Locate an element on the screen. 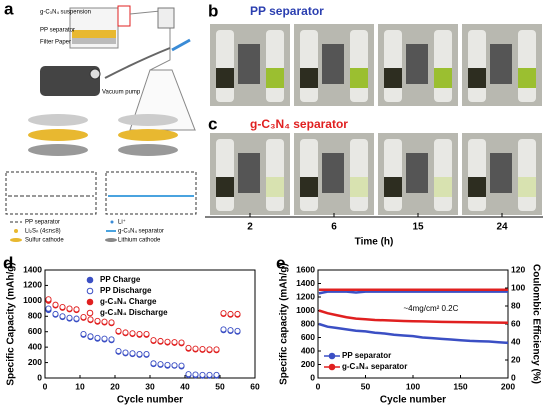  gauge is located at coordinates (95, 74).